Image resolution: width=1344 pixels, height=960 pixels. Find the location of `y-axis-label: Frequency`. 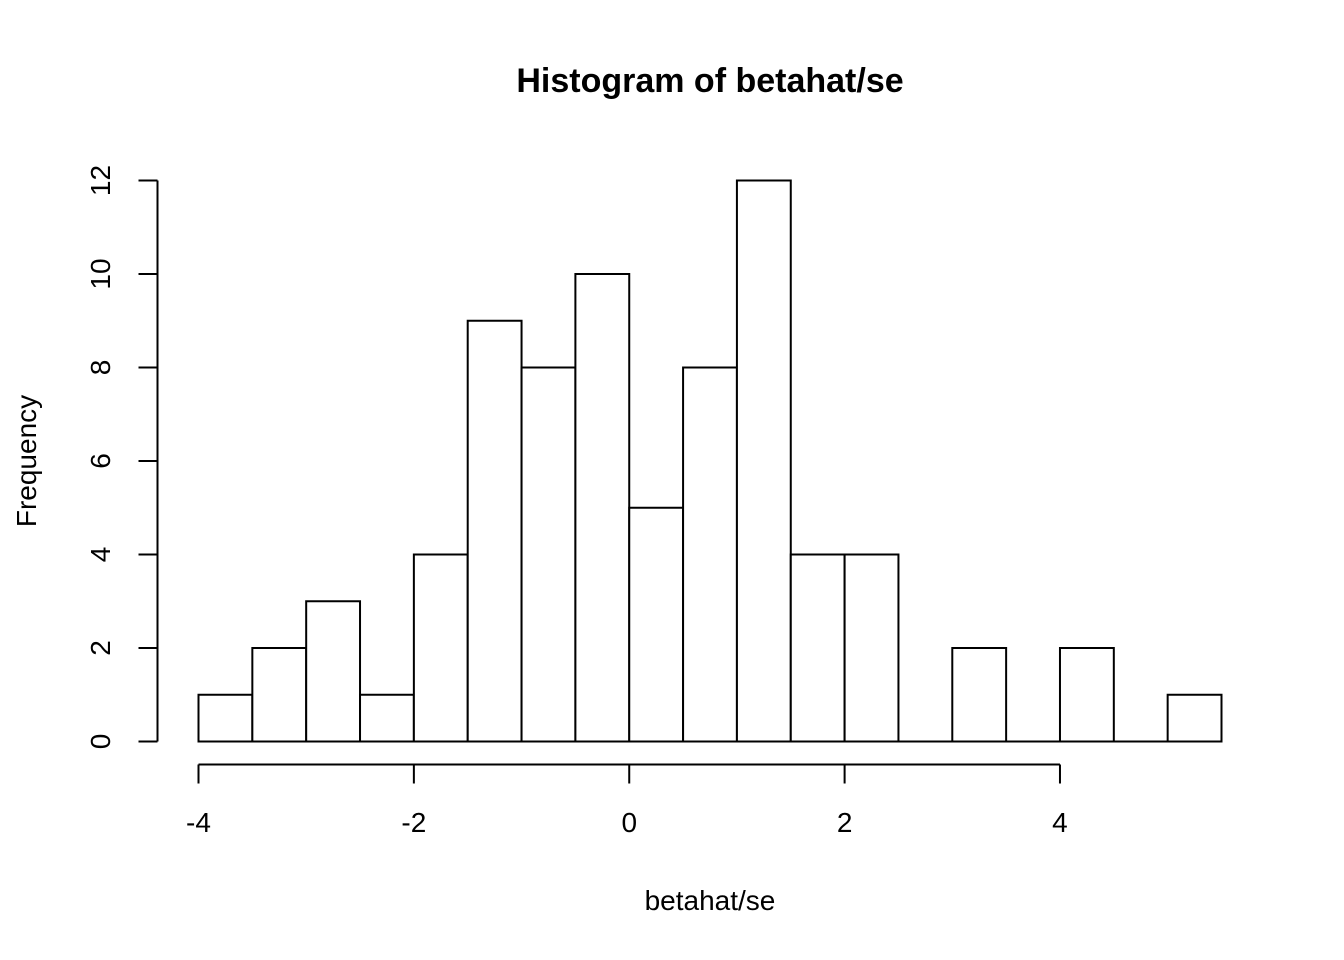

y-axis-label: Frequency is located at coordinates (26, 461).